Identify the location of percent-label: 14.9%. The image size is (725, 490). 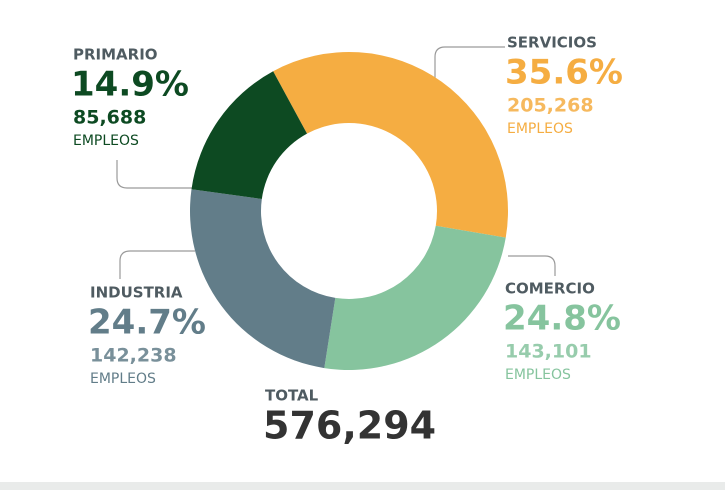
(130, 85).